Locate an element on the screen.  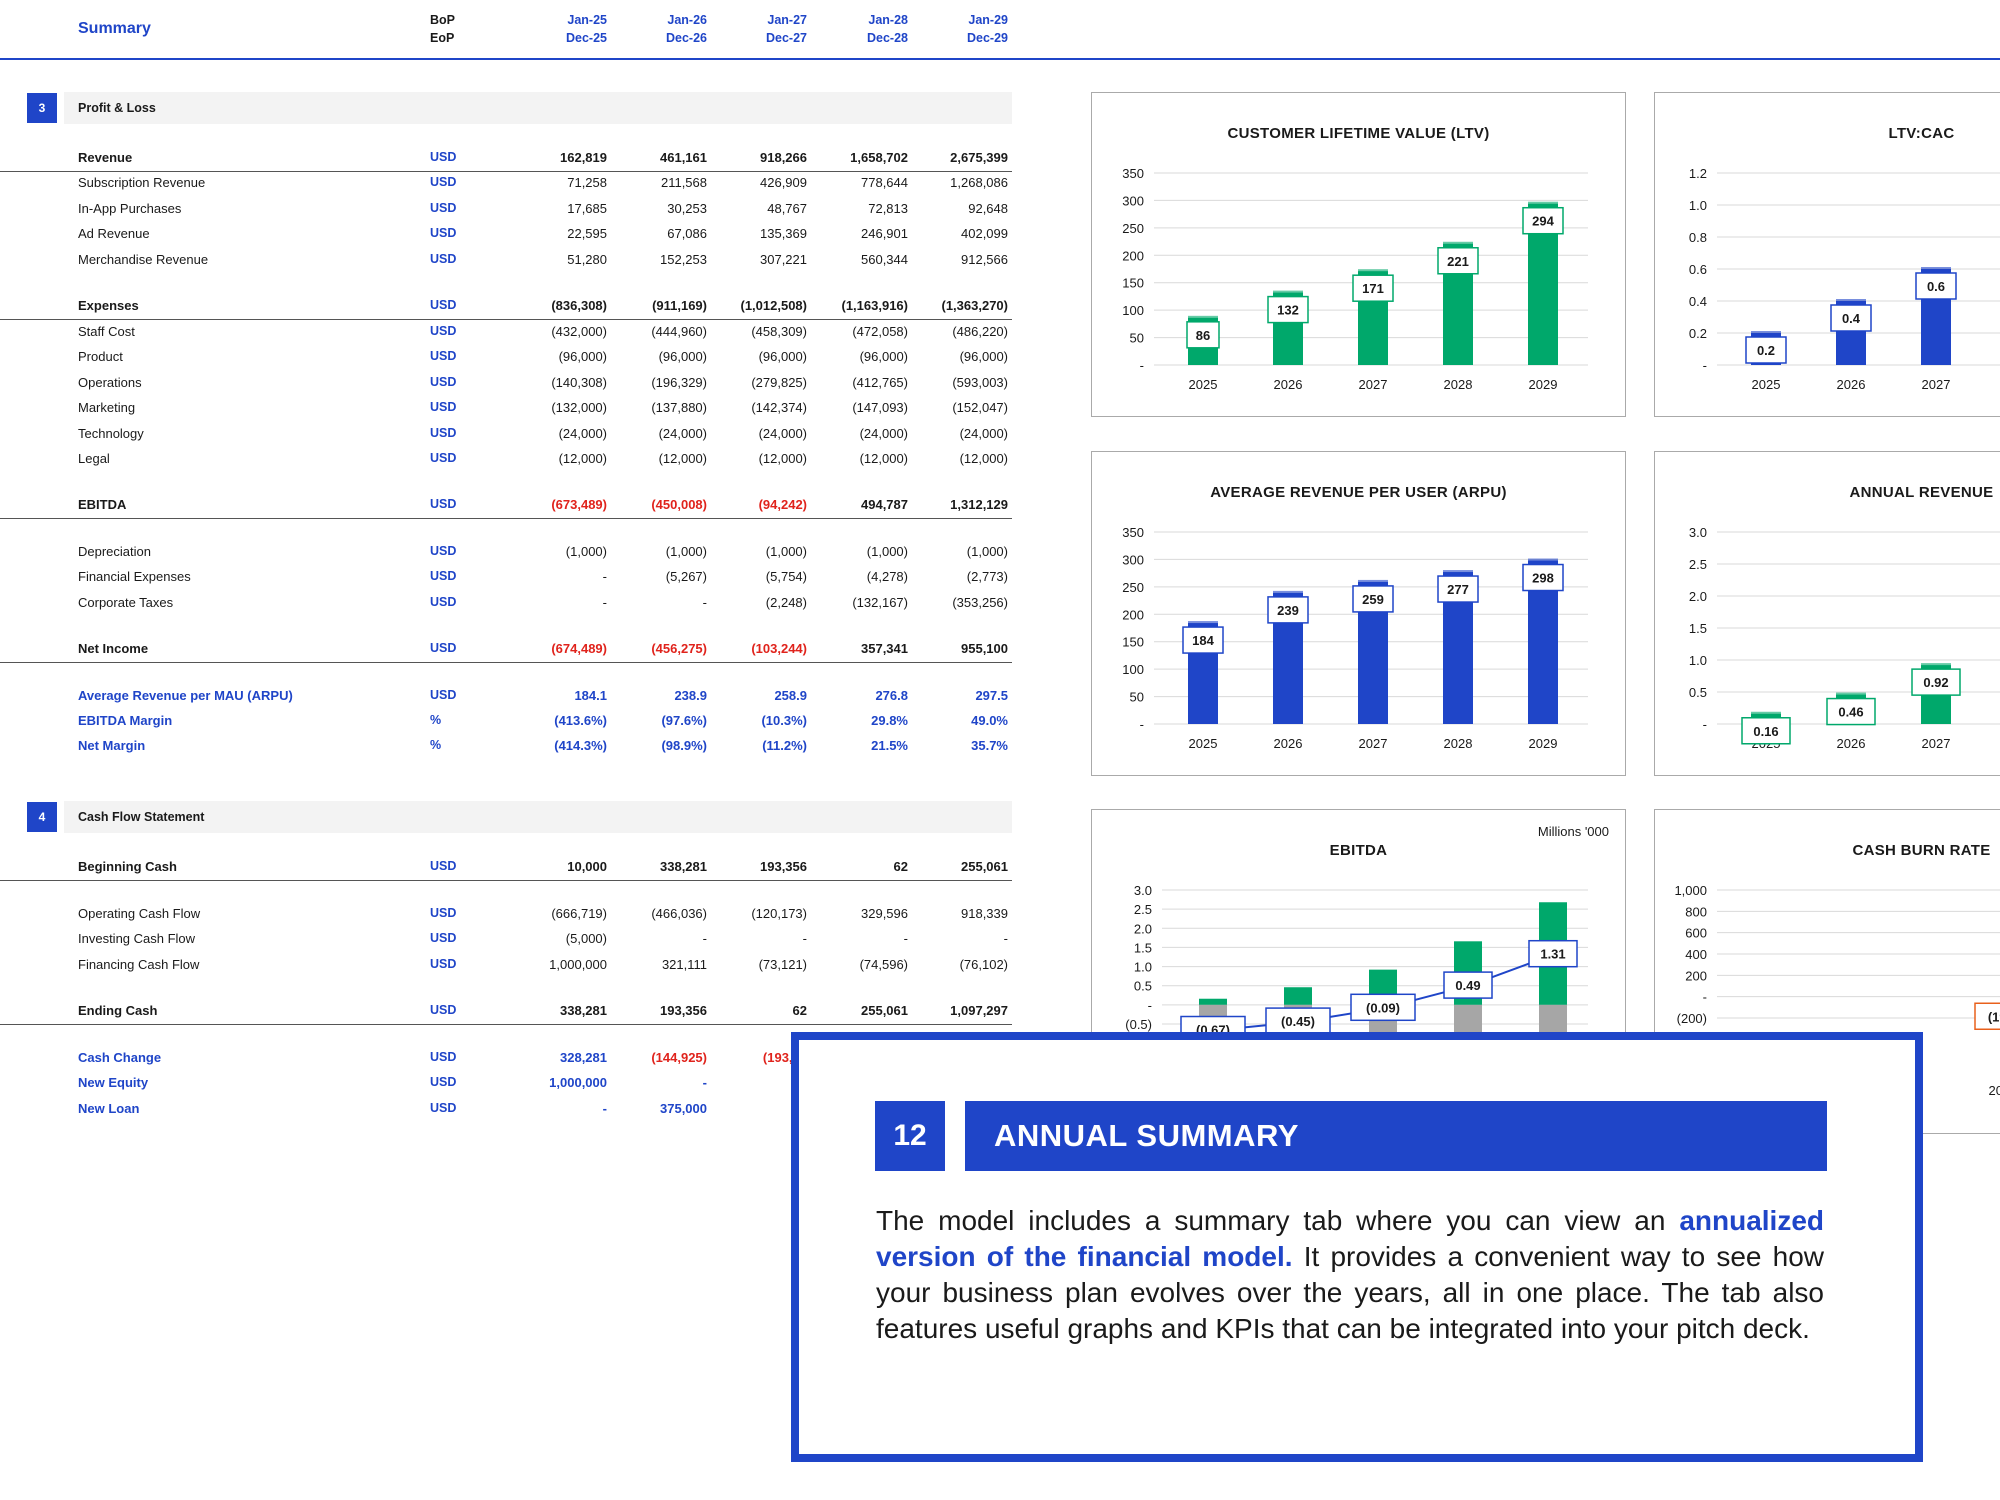
period-start: Jan-27 is located at coordinates (787, 20).